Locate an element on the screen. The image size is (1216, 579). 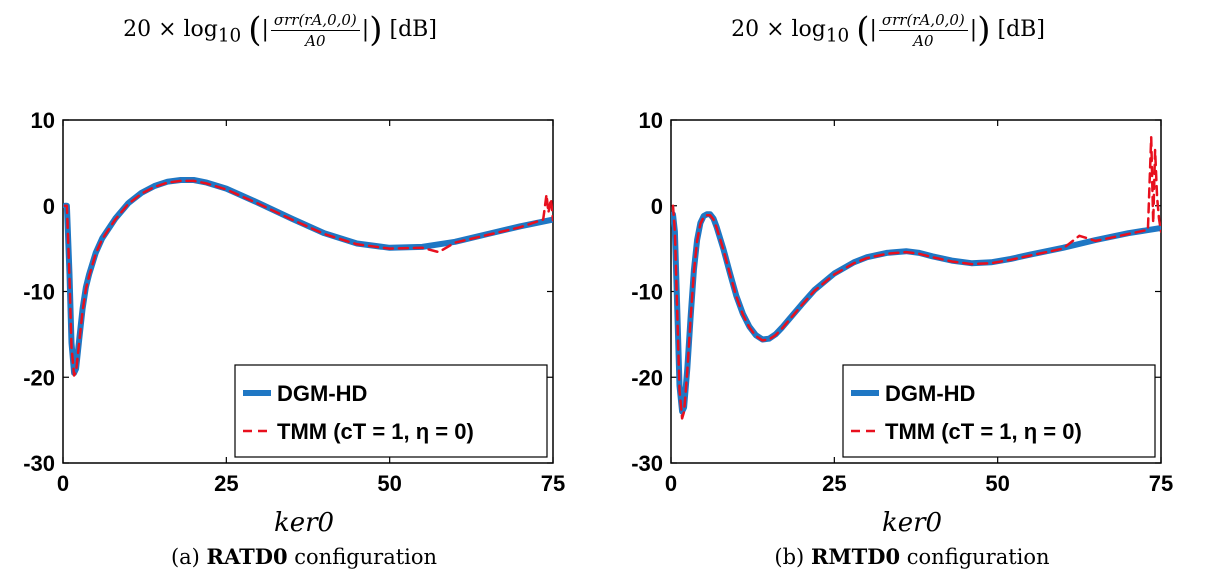
series-line-tmm is located at coordinates (308, 278).